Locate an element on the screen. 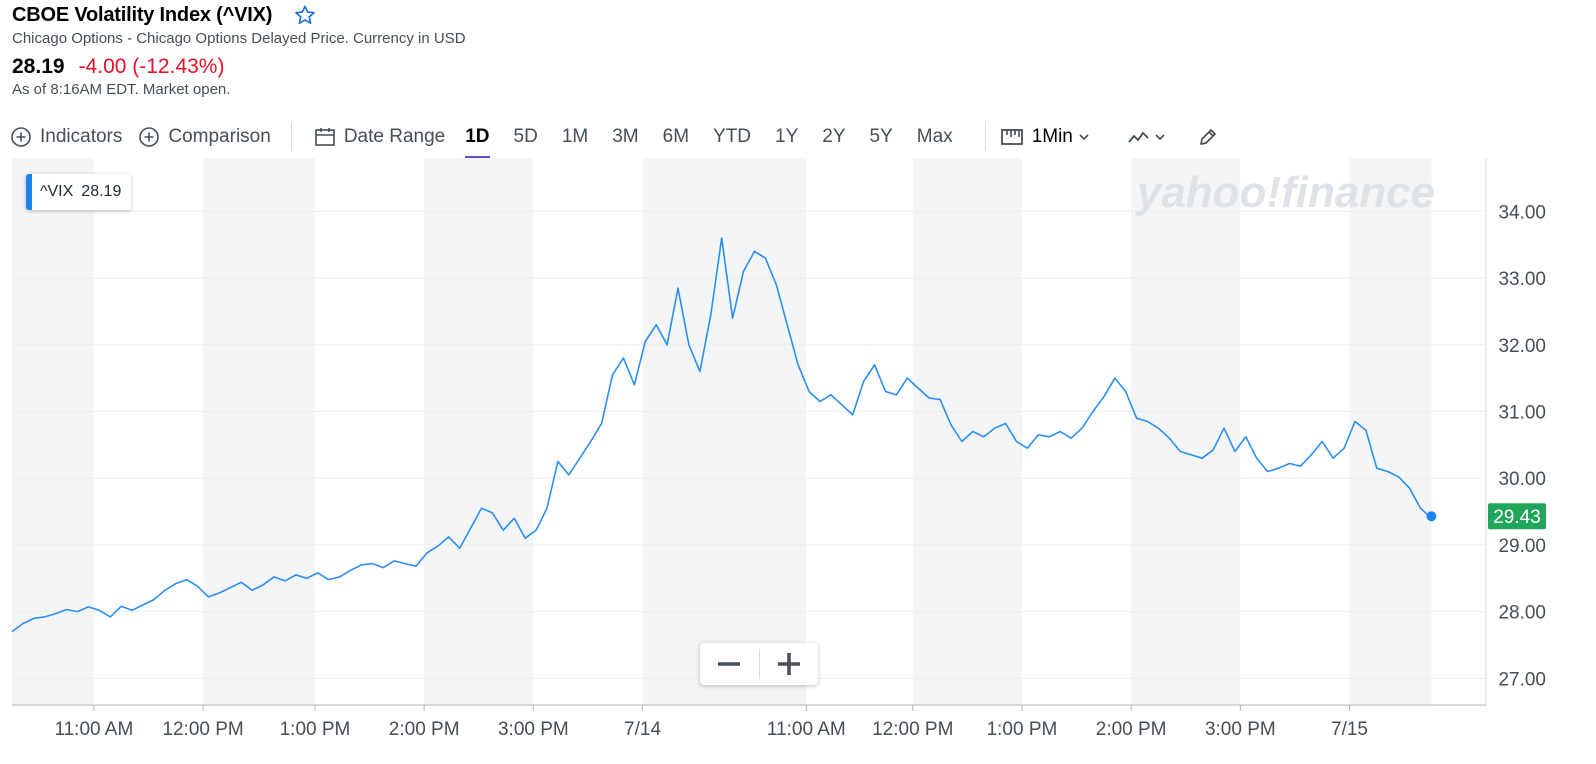  calendar-icon is located at coordinates (325, 137).